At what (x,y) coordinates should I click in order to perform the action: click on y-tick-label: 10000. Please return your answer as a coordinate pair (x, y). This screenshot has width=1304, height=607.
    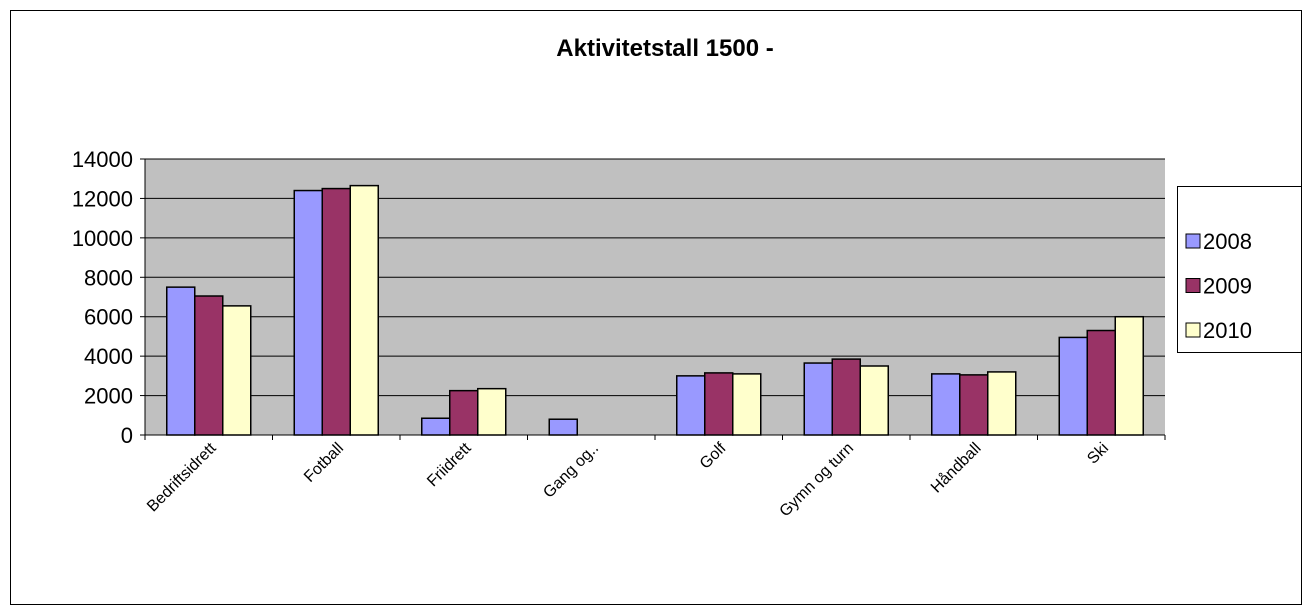
    Looking at the image, I should click on (102, 238).